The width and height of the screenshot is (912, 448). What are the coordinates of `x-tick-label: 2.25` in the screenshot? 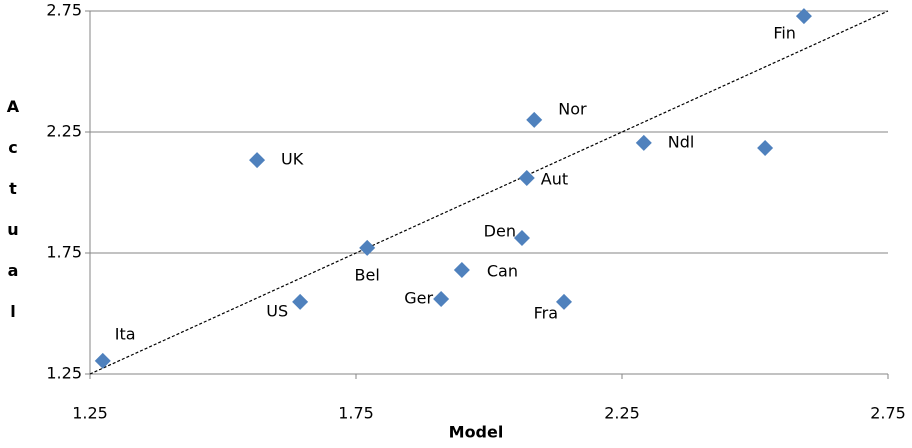 It's located at (622, 413).